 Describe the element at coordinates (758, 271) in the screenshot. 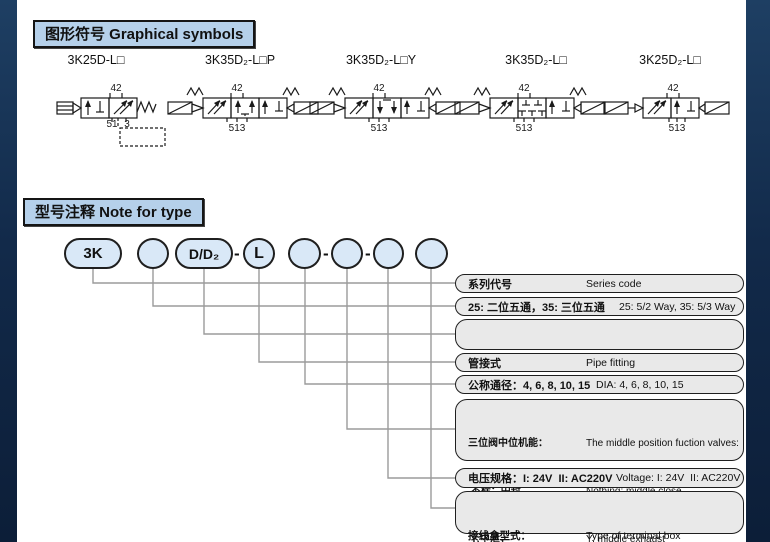

I see `right-border-bar` at that location.